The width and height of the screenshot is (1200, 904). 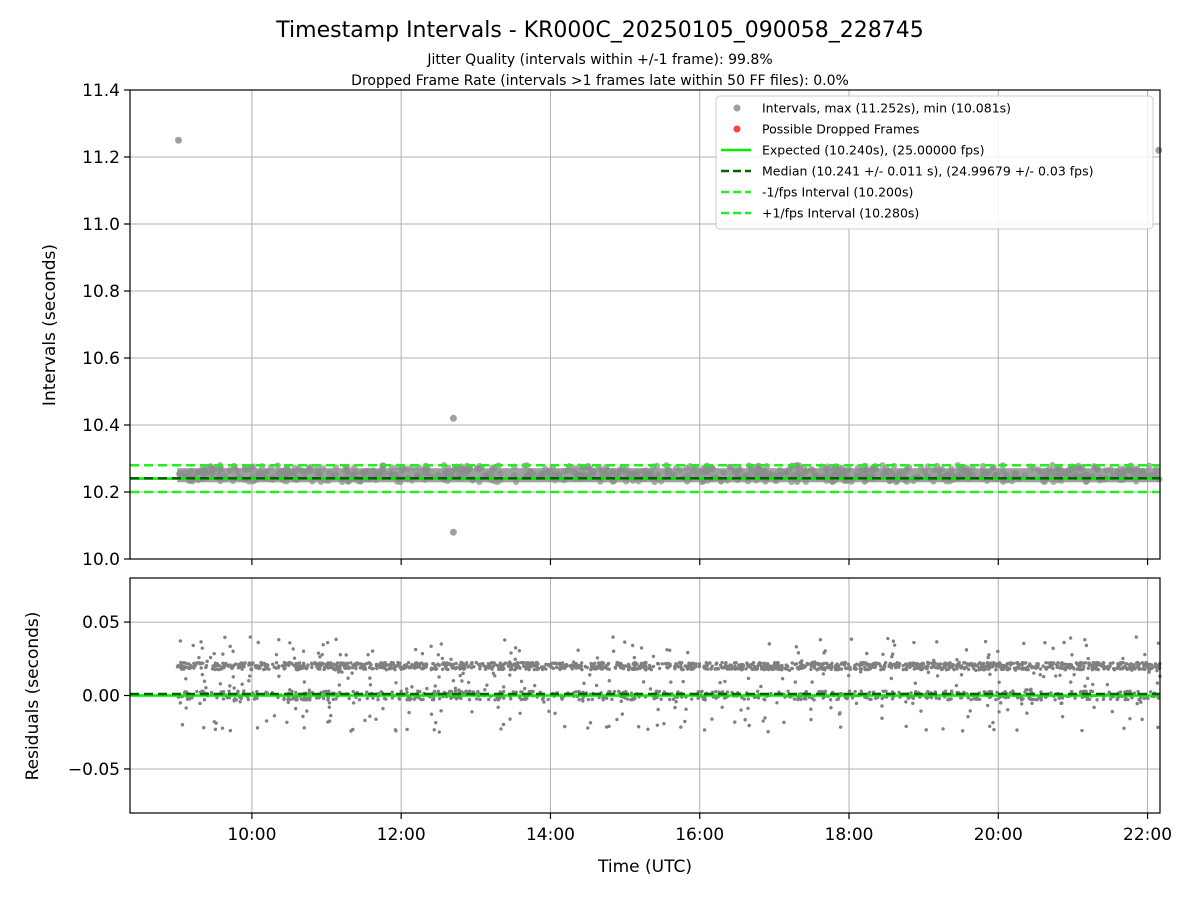 What do you see at coordinates (101, 426) in the screenshot?
I see `top-y-tick-label: 10.4` at bounding box center [101, 426].